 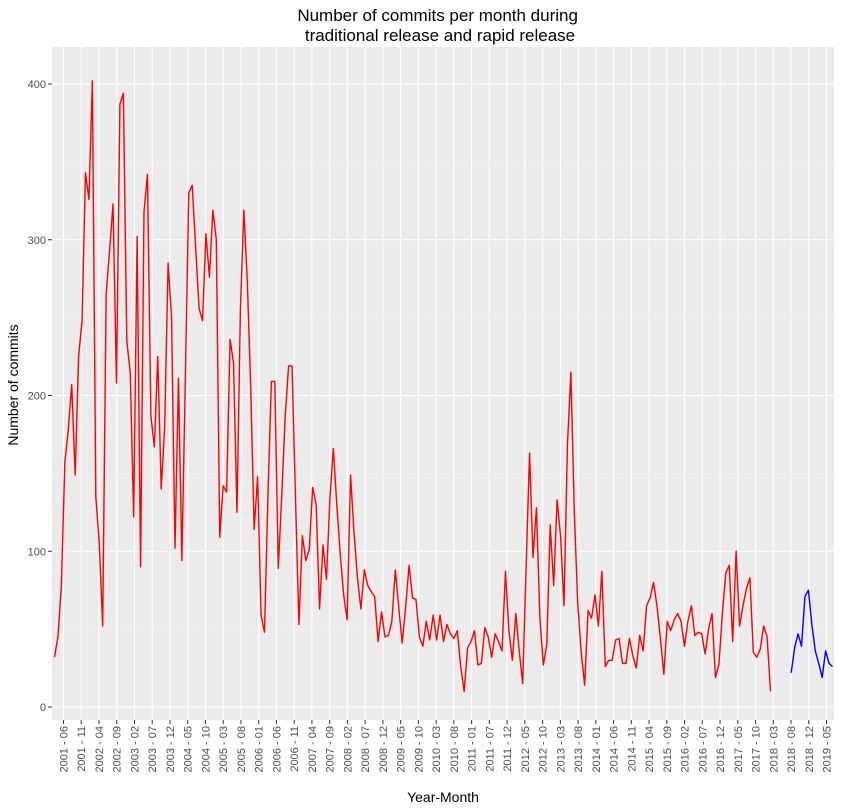 What do you see at coordinates (579, 749) in the screenshot?
I see `x-tick-label: 2013 - 08` at bounding box center [579, 749].